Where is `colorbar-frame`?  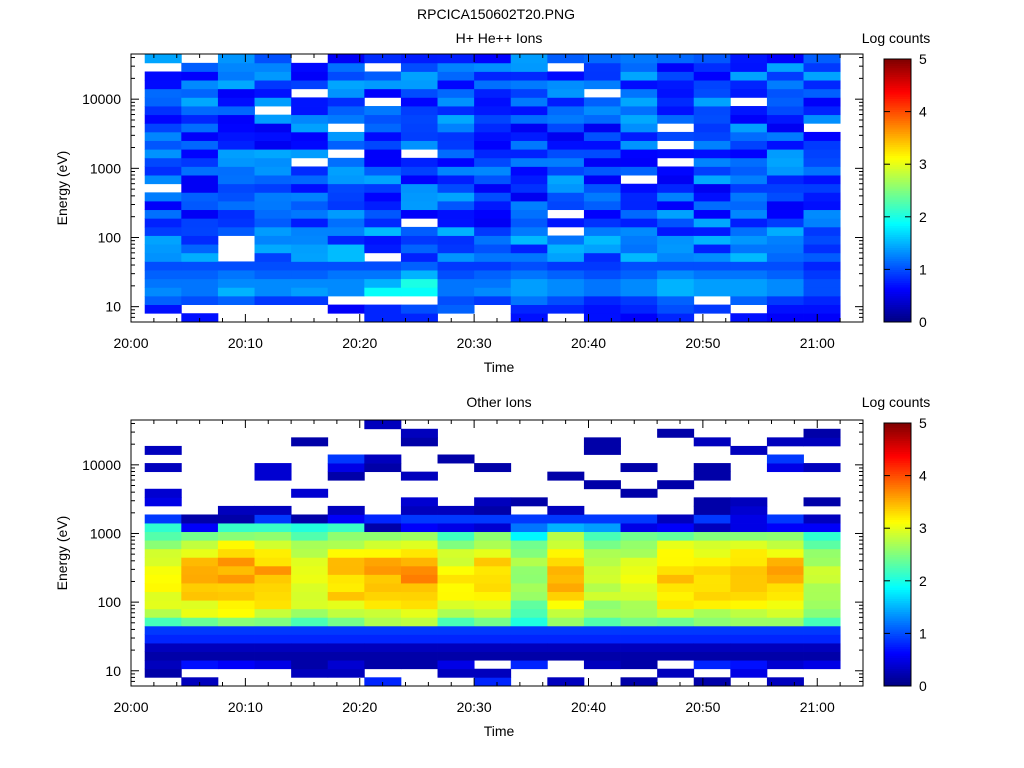 colorbar-frame is located at coordinates (897, 554).